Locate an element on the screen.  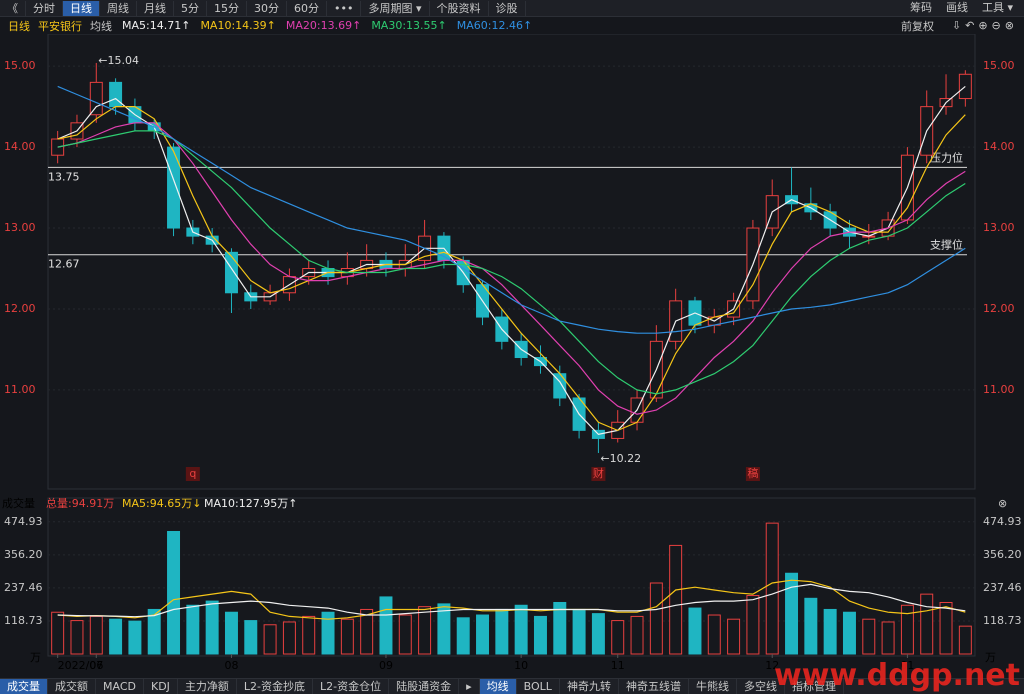
extreme-label: ←15.04 is located at coordinates (118, 60).